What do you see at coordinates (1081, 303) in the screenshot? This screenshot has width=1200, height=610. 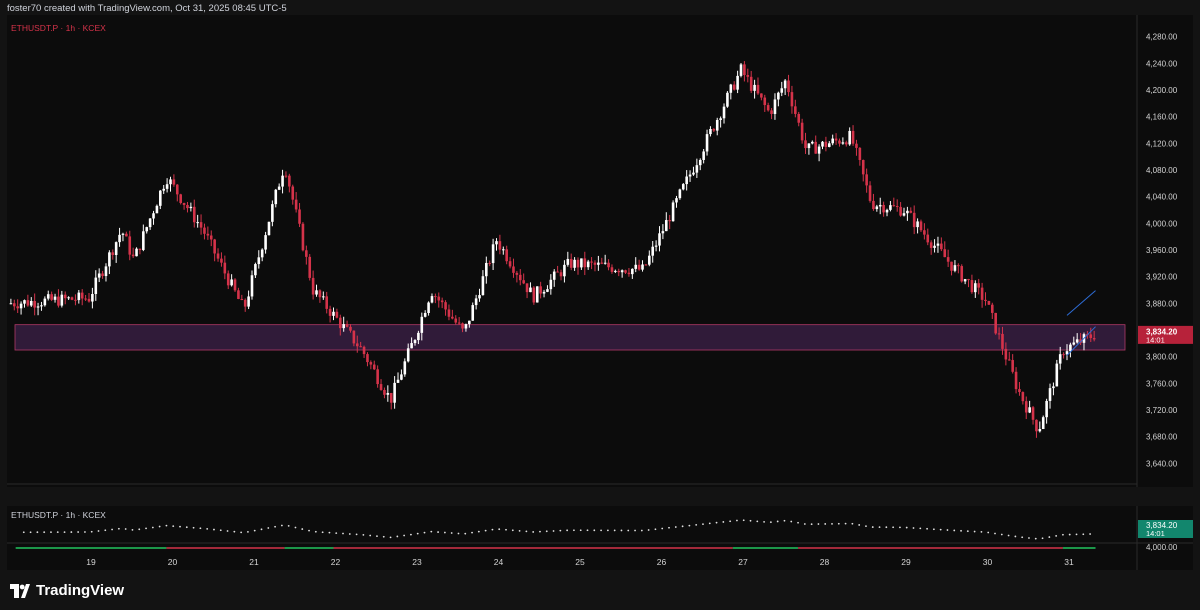 I see `channel-upper-line` at bounding box center [1081, 303].